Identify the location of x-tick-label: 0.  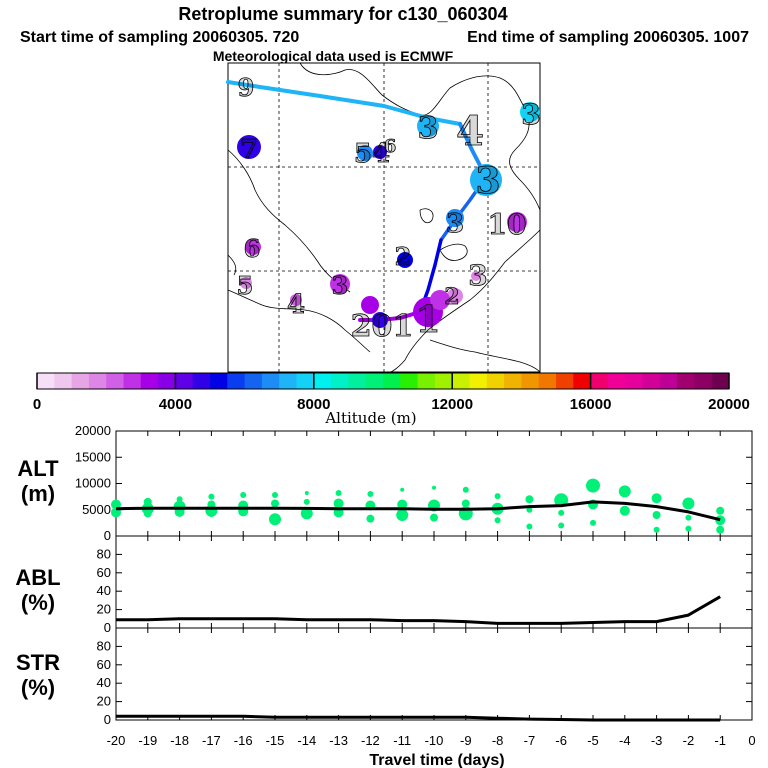
(751, 740).